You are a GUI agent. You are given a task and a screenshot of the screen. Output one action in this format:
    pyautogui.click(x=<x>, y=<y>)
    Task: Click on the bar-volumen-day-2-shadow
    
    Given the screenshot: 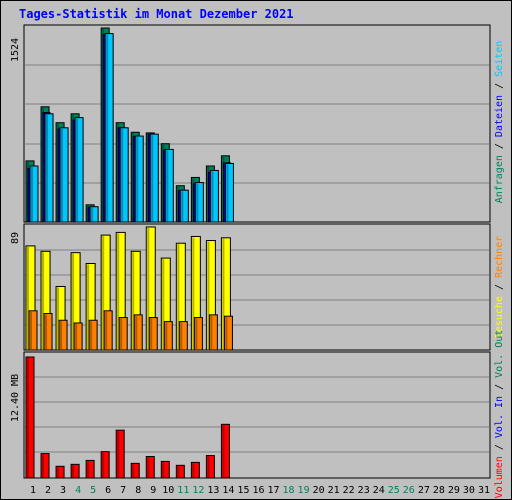 What is the action you would take?
    pyautogui.click(x=43, y=465)
    